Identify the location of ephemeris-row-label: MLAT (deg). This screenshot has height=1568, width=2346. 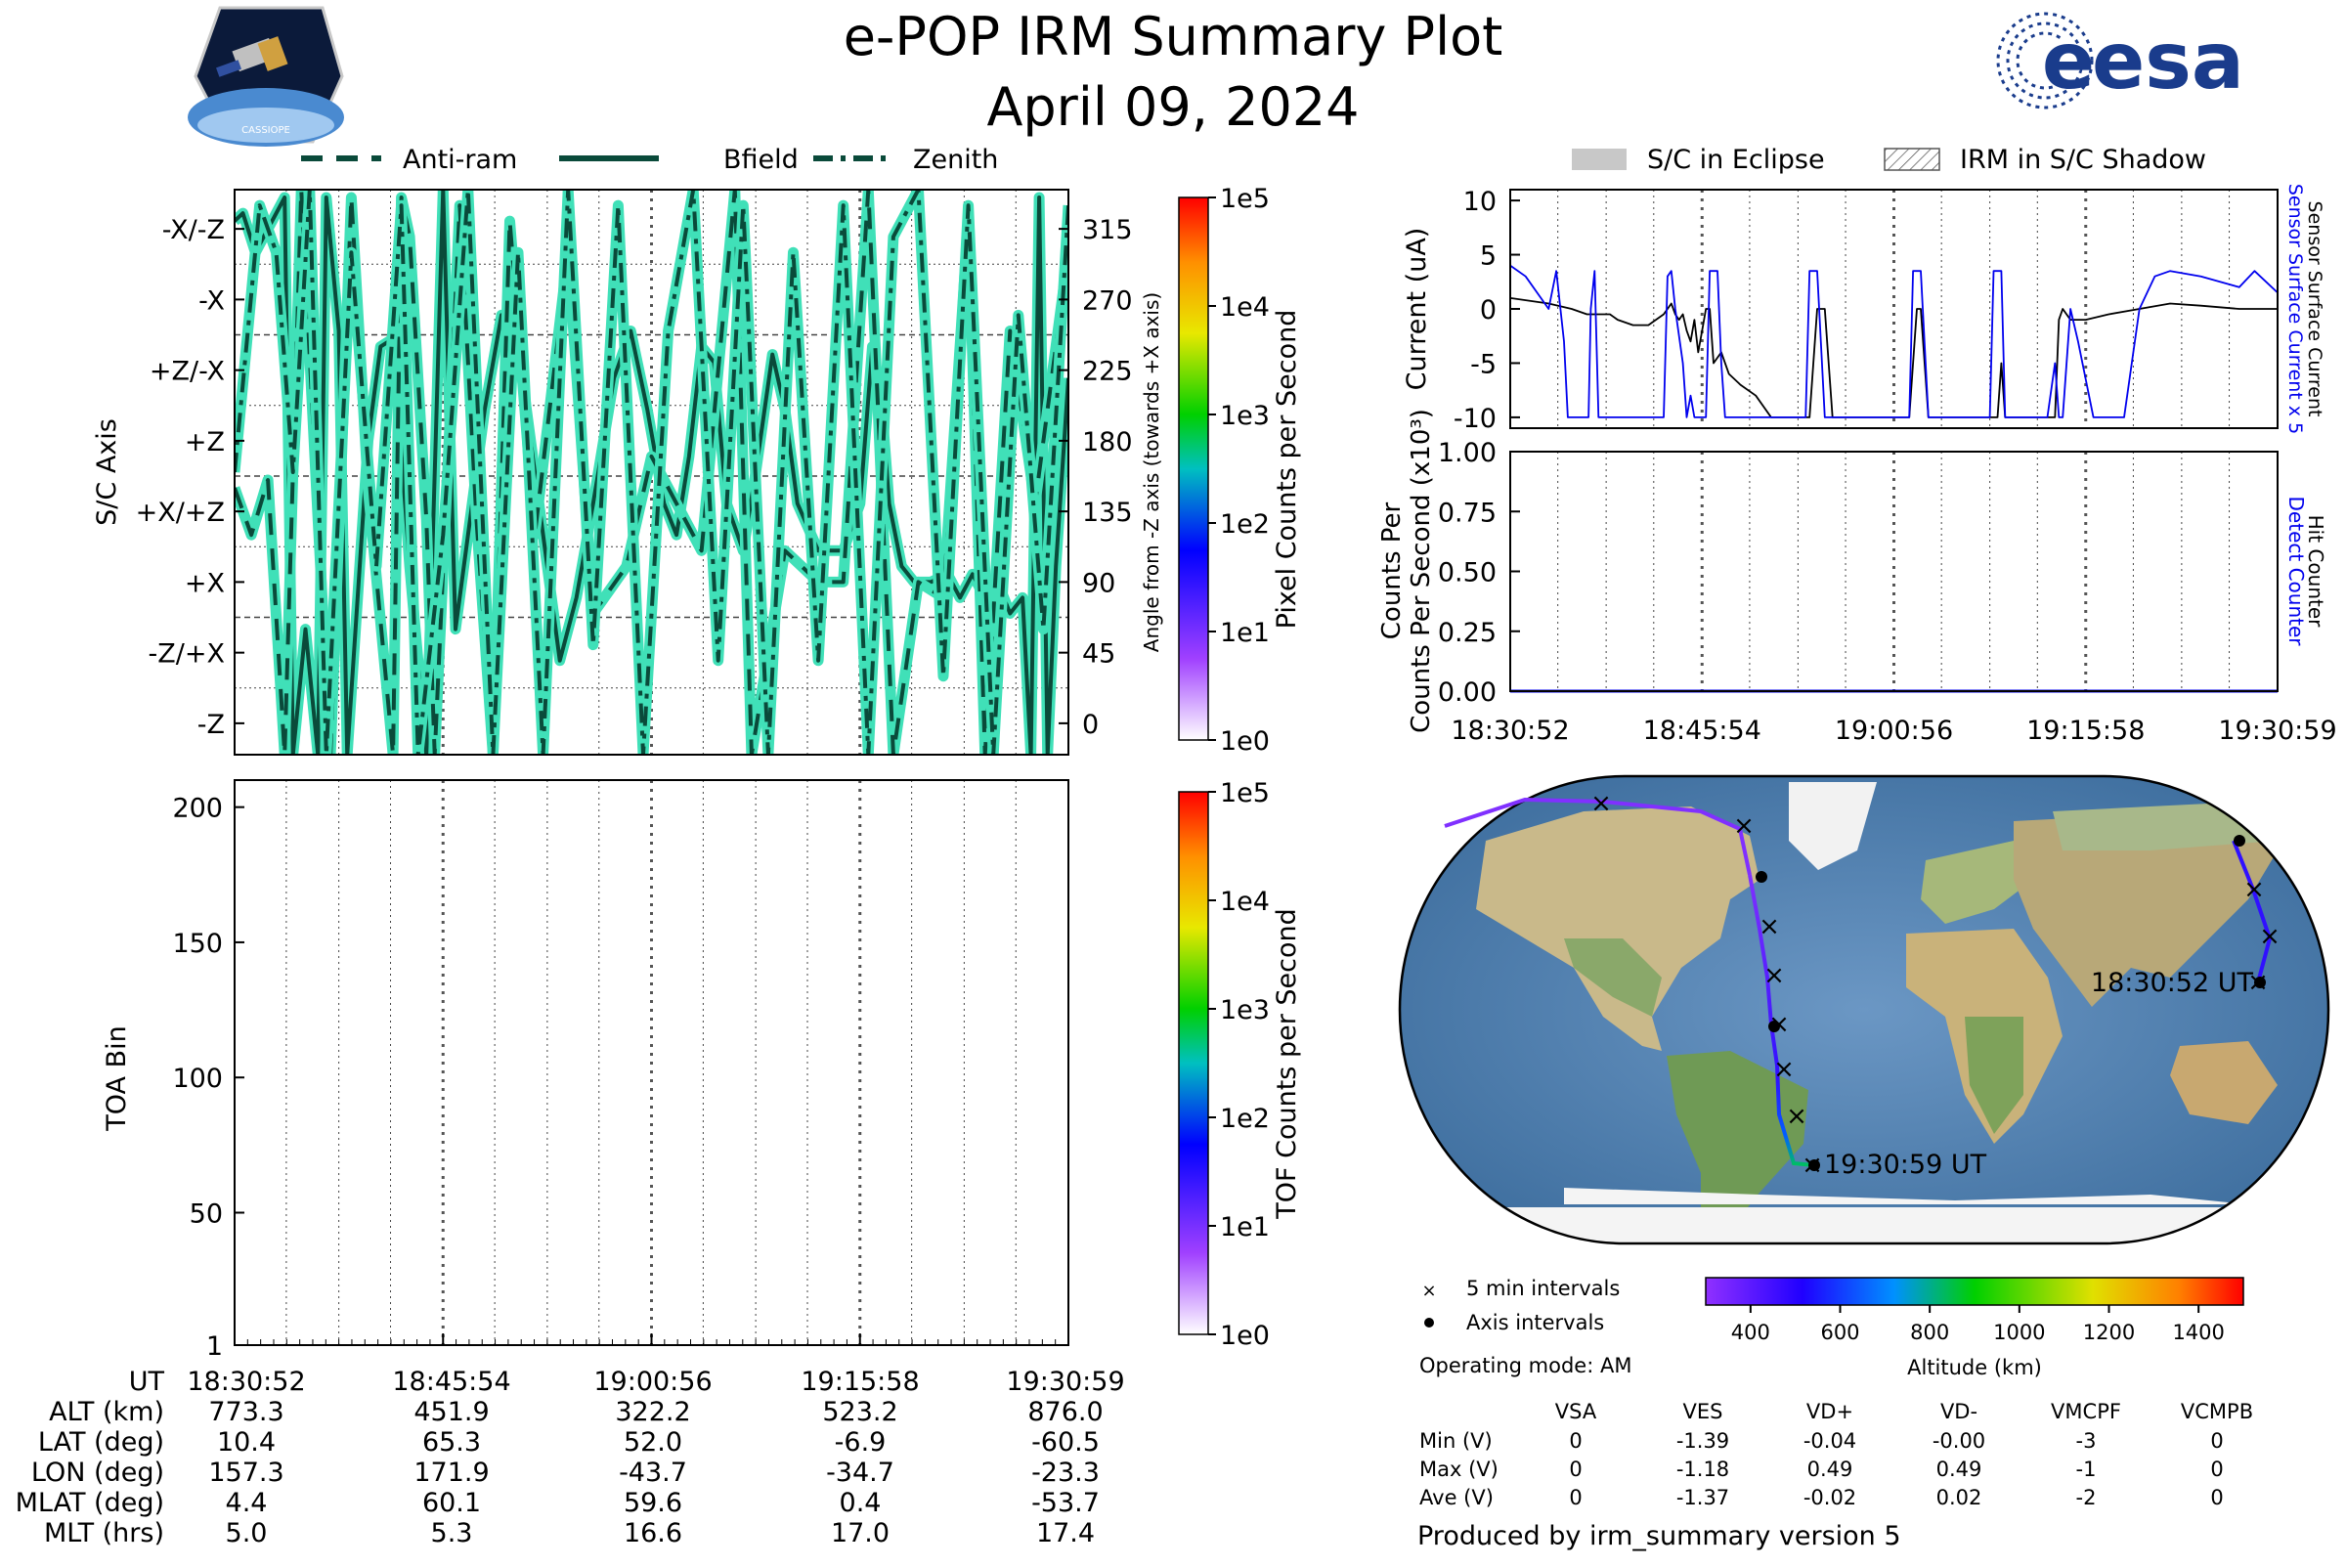
(90, 1503).